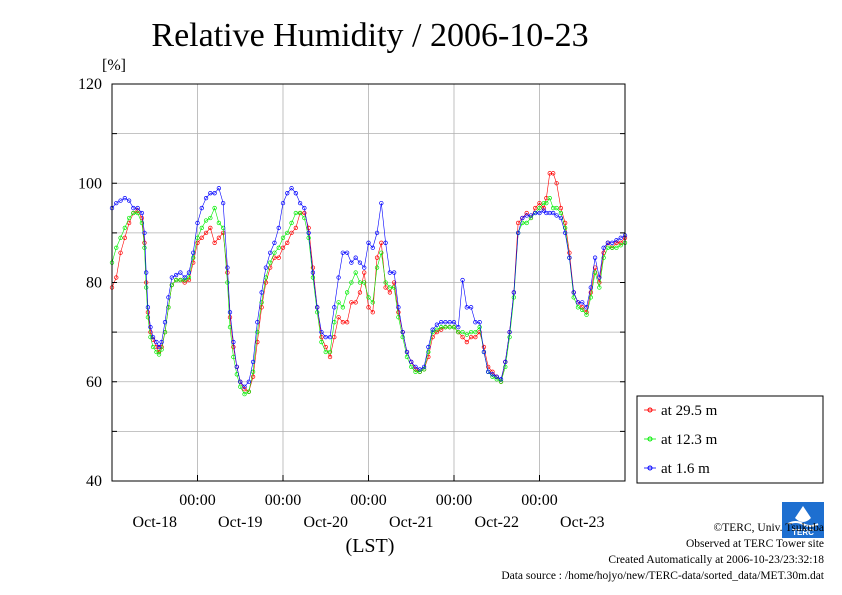  Describe the element at coordinates (754, 544) in the screenshot. I see `observed-text: Observed at TERC Tower site` at that location.